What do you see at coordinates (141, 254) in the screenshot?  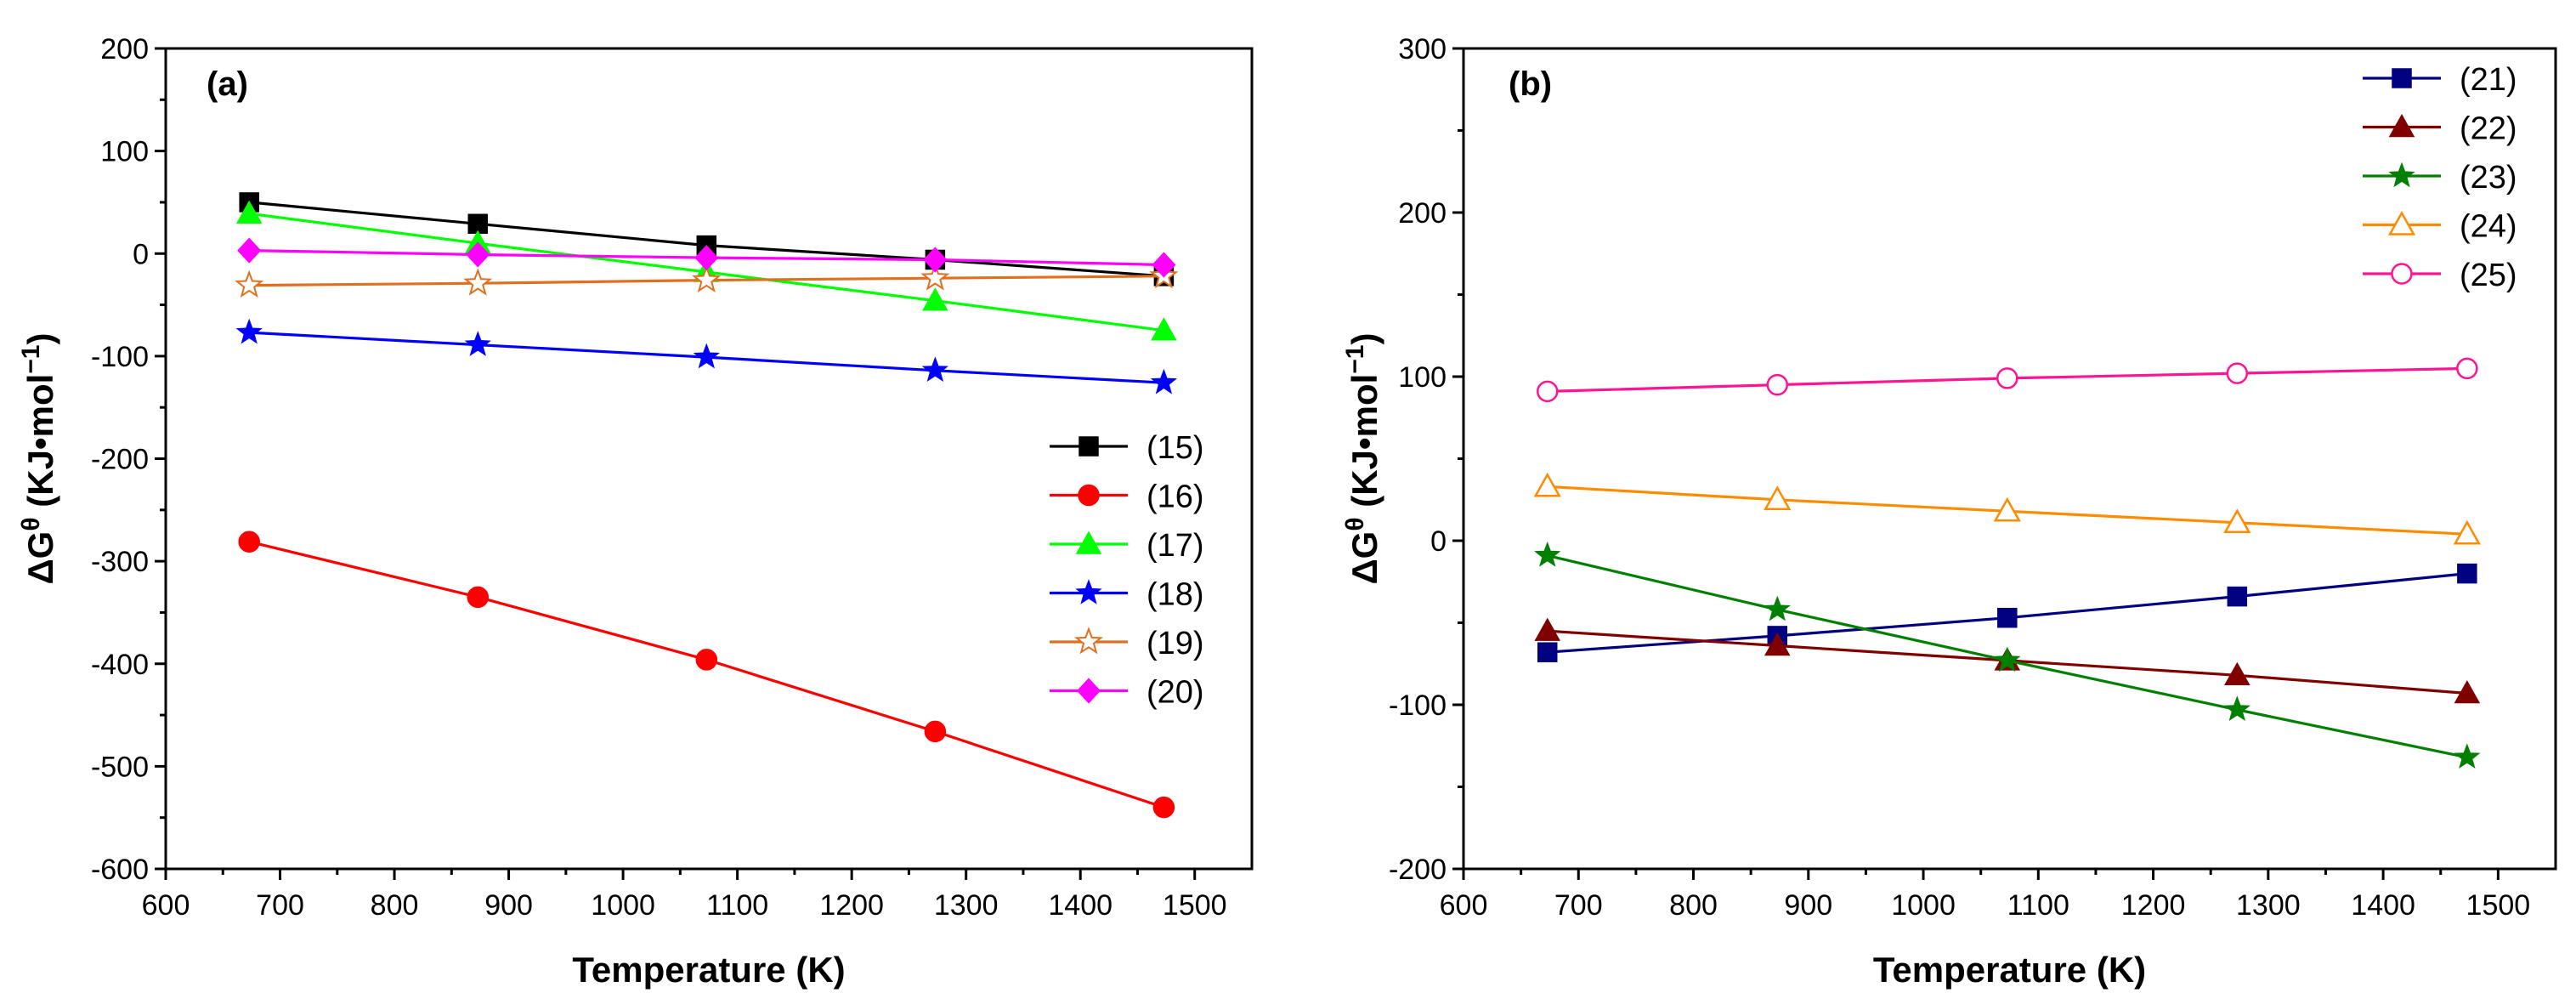 I see `y-tick-label: 0` at bounding box center [141, 254].